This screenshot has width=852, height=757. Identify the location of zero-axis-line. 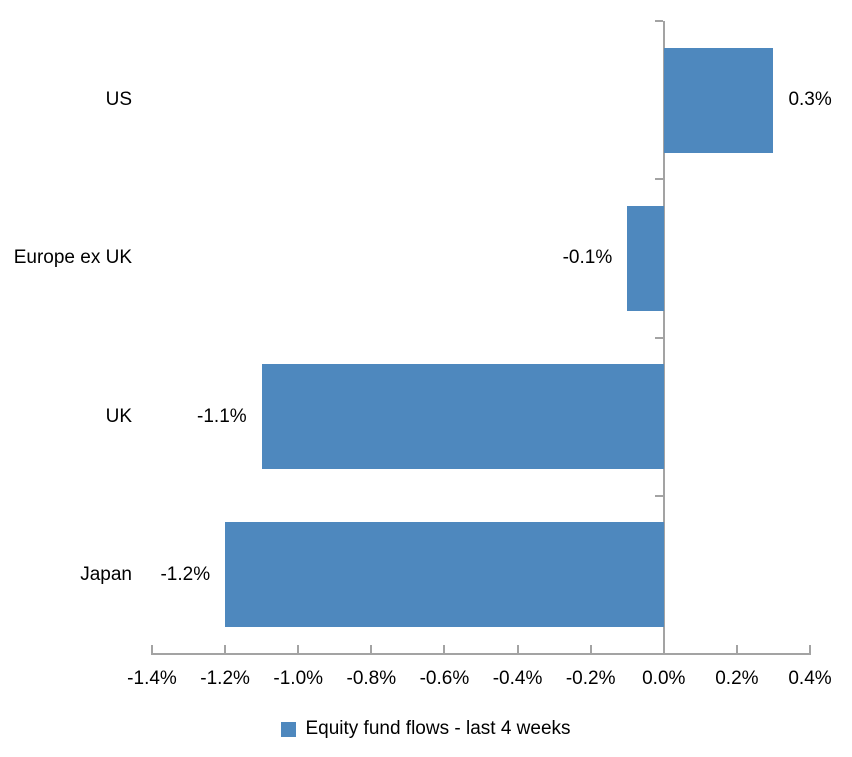
(663, 337).